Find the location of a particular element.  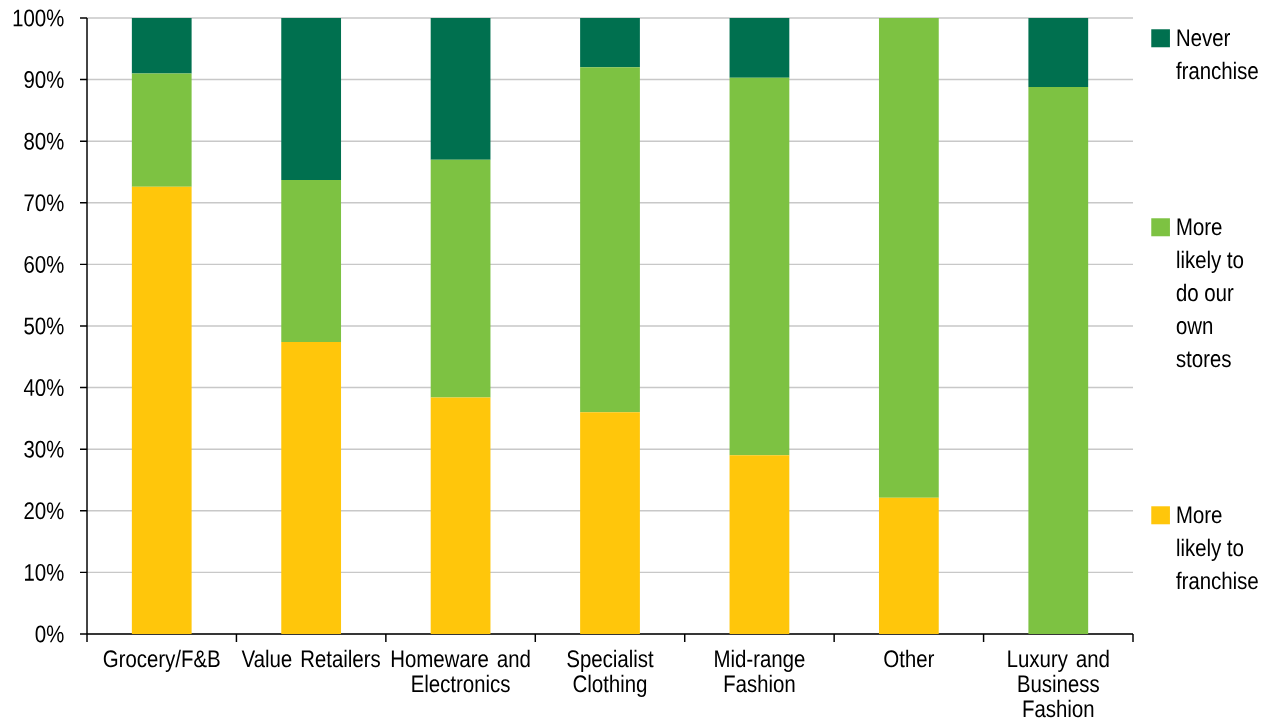

legend-label: More likely to do our own stores is located at coordinates (1210, 293).